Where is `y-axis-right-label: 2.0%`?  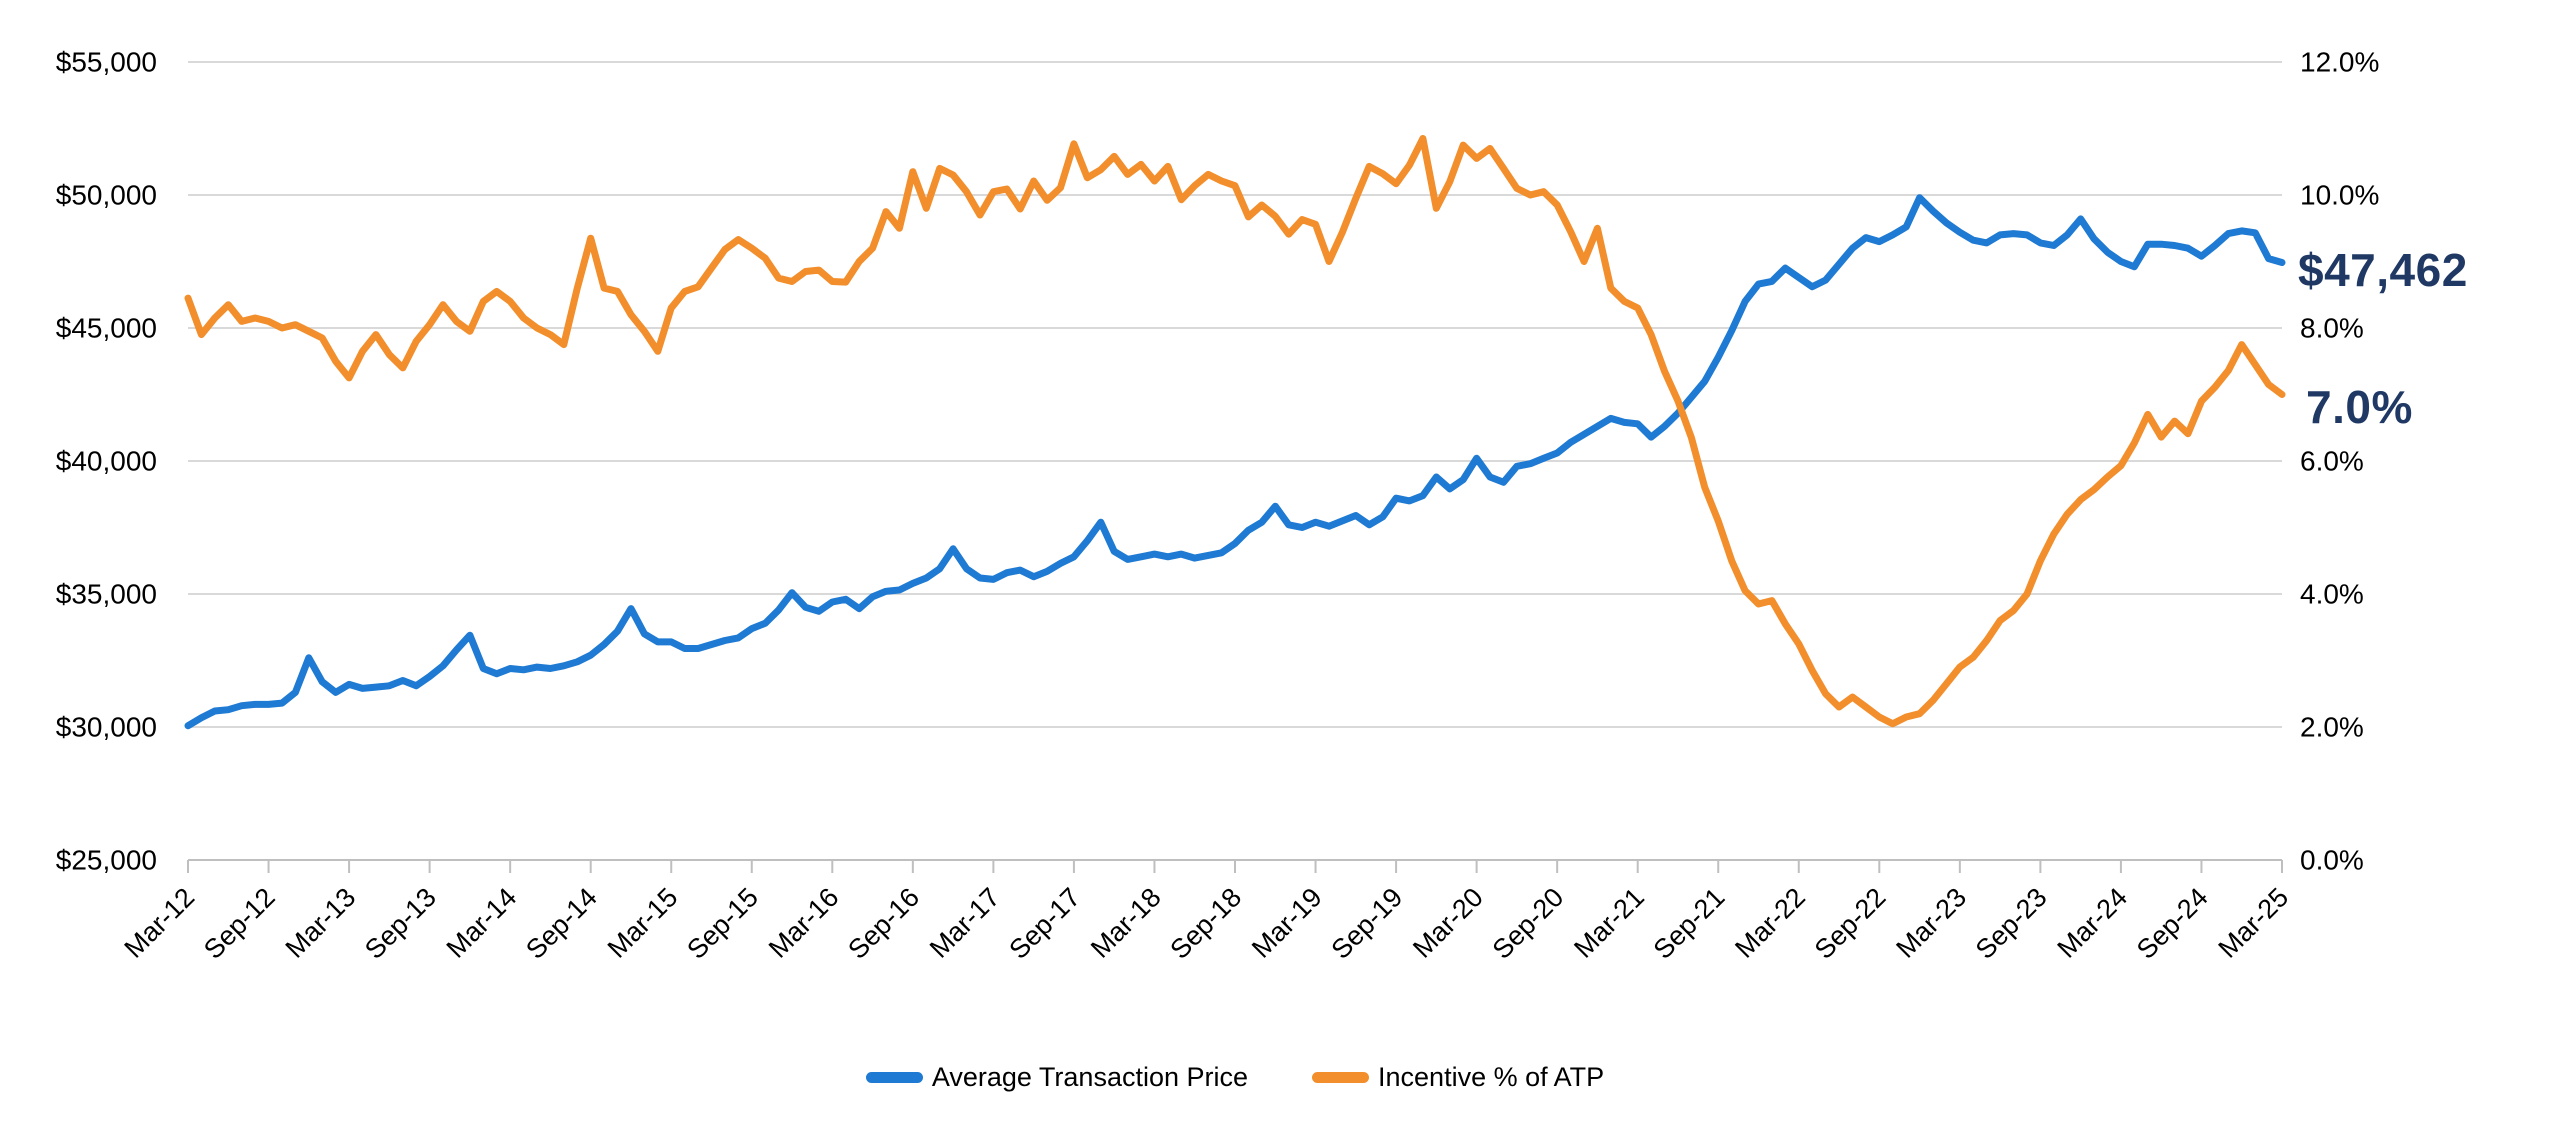 y-axis-right-label: 2.0% is located at coordinates (2332, 727).